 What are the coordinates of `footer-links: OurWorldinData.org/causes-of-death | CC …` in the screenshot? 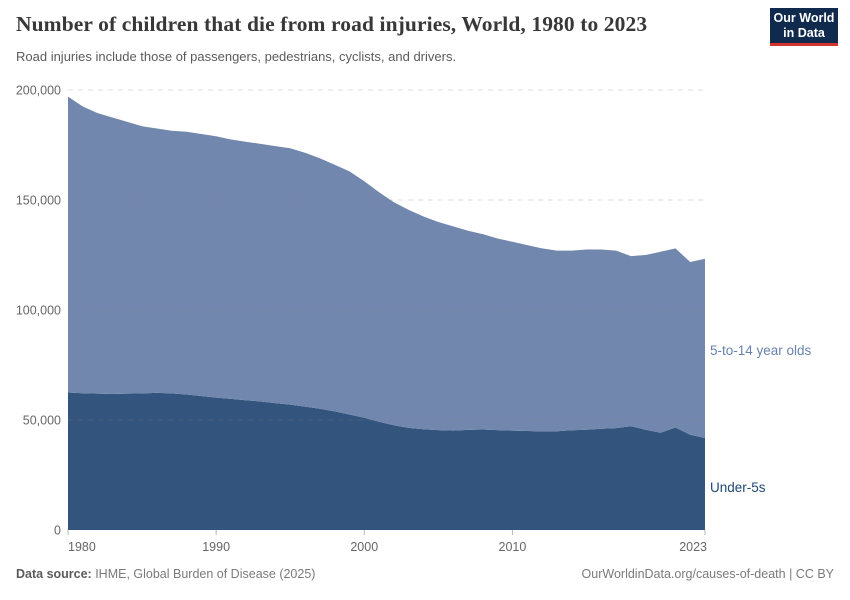 It's located at (708, 574).